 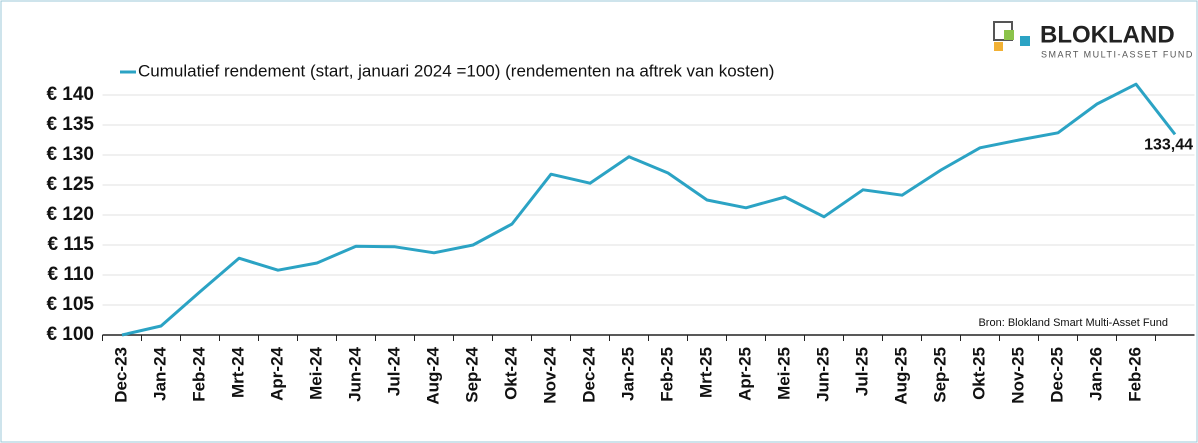 What do you see at coordinates (70, 304) in the screenshot?
I see `y-tick-label: € 105` at bounding box center [70, 304].